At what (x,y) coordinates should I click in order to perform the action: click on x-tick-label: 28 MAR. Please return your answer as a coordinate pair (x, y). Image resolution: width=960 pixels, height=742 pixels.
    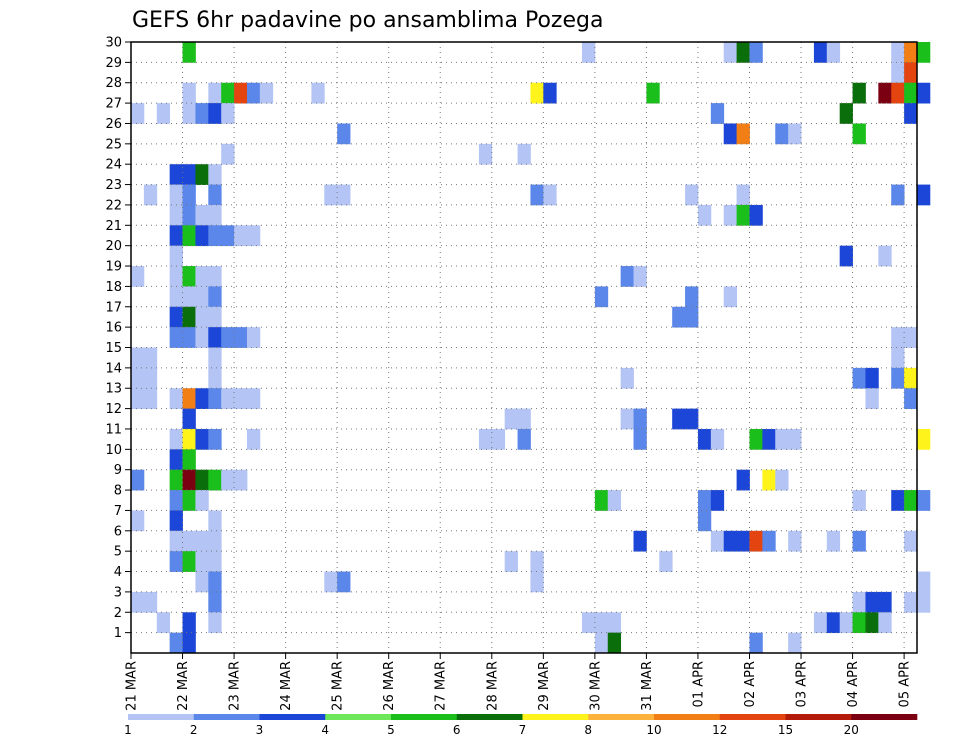
    Looking at the image, I should click on (492, 686).